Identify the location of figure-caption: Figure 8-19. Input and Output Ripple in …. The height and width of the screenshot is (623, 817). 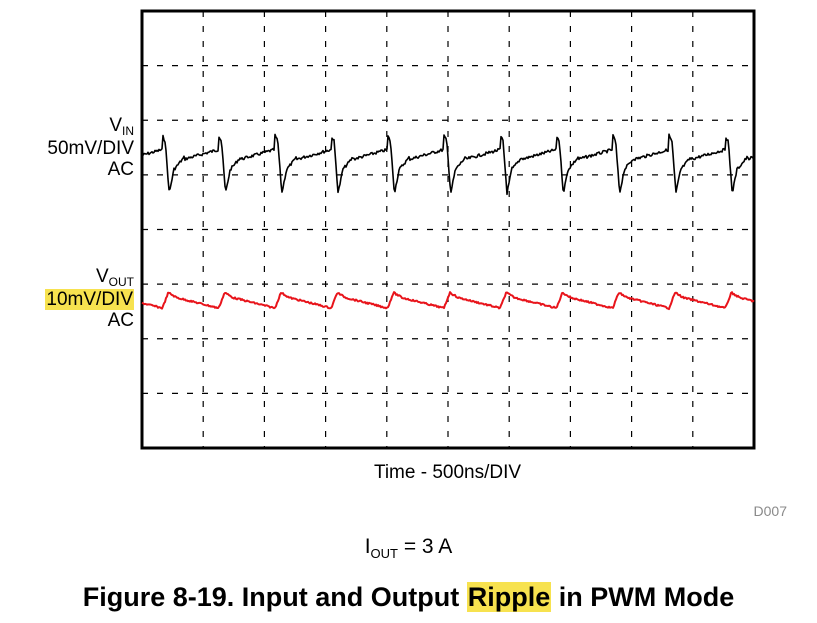
(408, 597).